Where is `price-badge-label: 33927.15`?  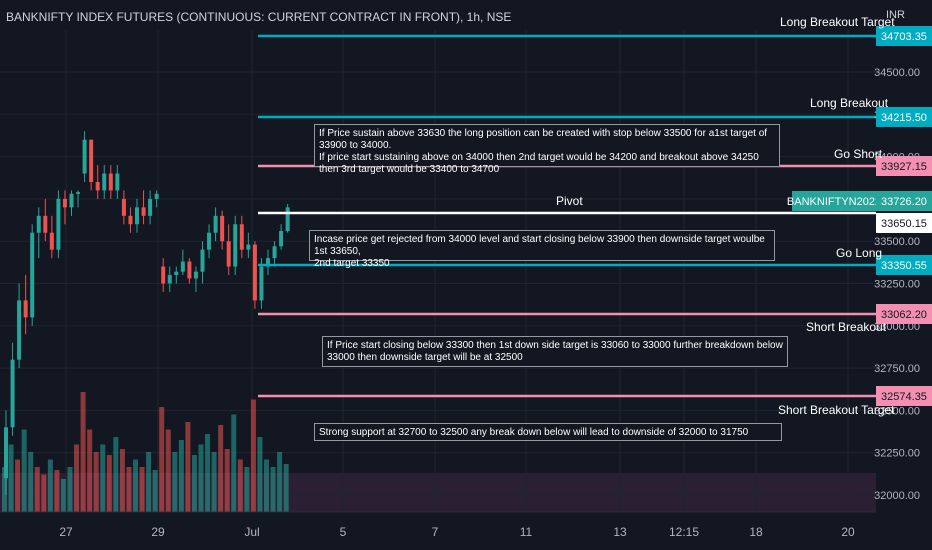
price-badge-label: 33927.15 is located at coordinates (904, 167).